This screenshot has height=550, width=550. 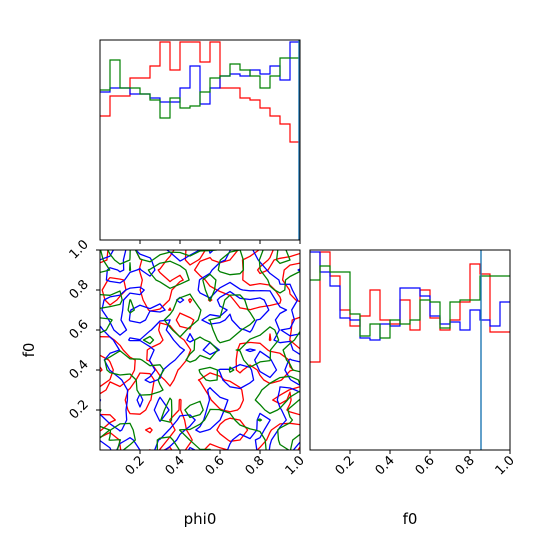 What do you see at coordinates (79, 369) in the screenshot?
I see `contour-y-tick-label: 0.4` at bounding box center [79, 369].